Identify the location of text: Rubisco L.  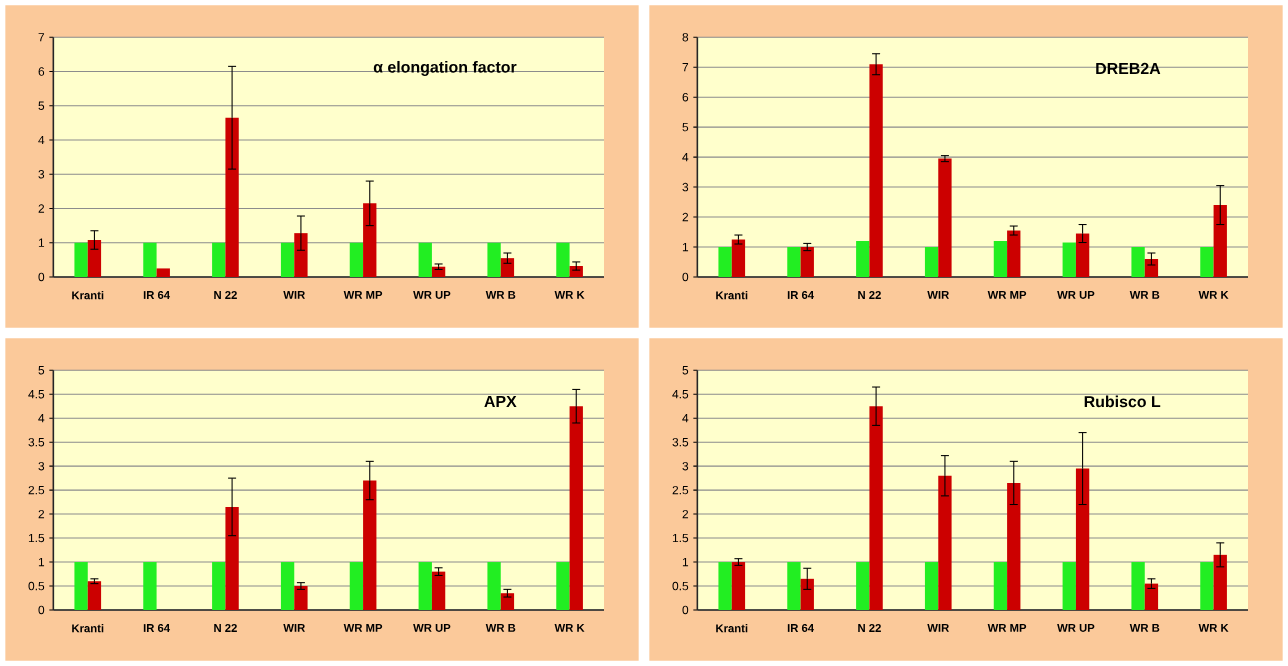
(1122, 401).